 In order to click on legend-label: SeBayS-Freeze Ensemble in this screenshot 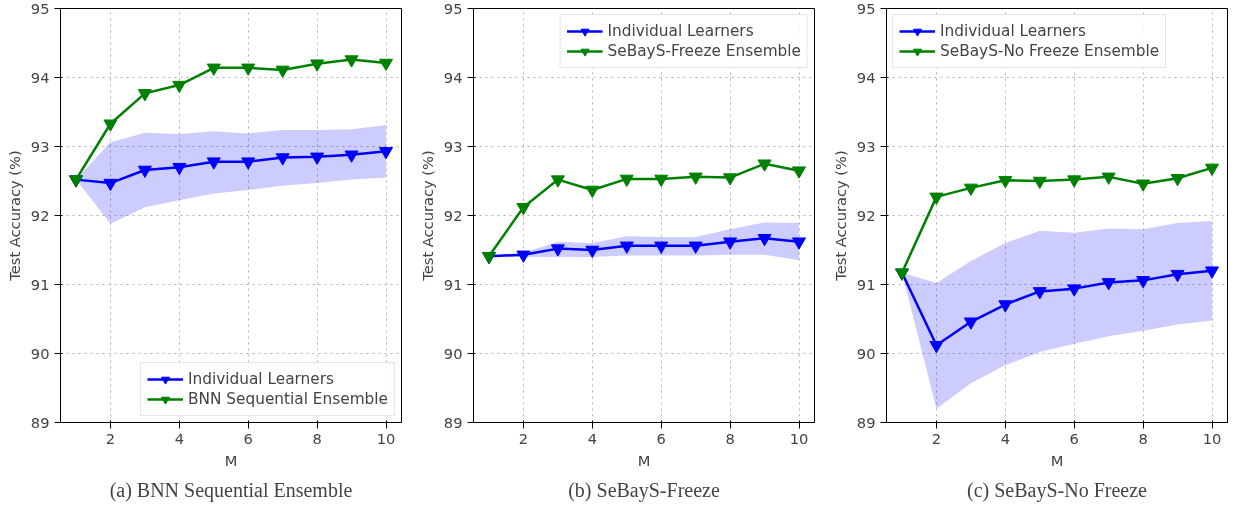, I will do `click(704, 51)`.